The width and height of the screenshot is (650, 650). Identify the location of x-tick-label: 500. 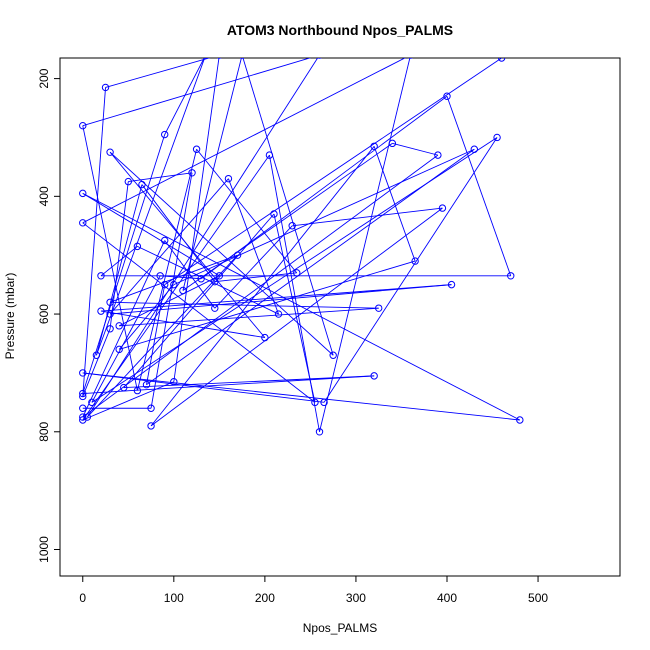
(538, 598).